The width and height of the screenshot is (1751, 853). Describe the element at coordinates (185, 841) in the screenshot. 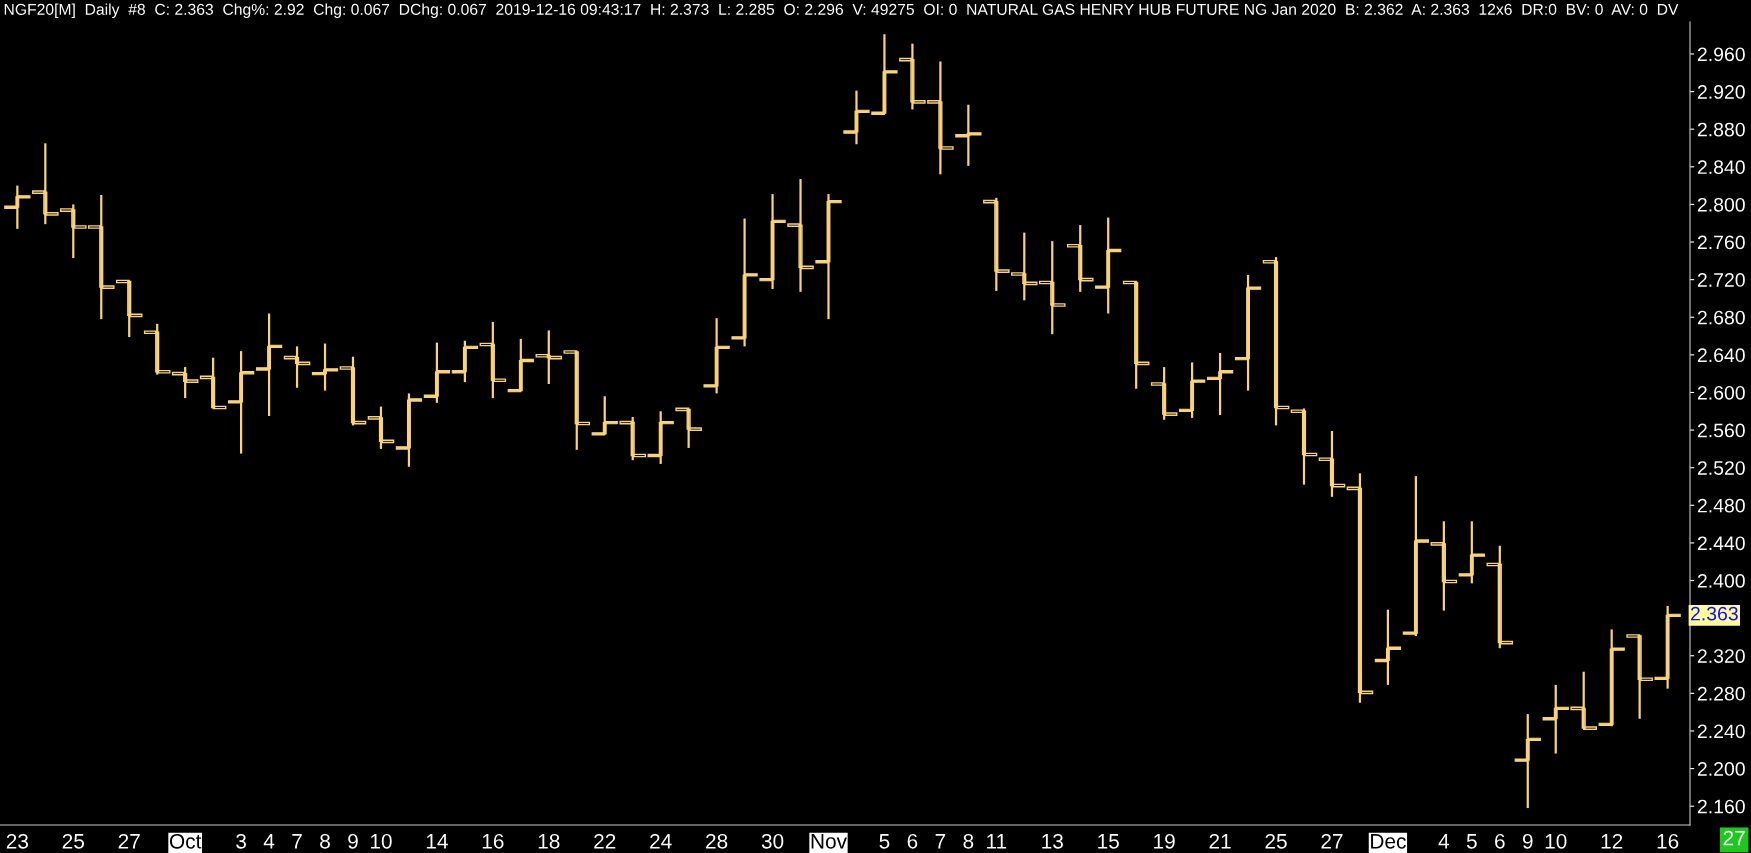

I see `x-tick-label: Oct` at that location.